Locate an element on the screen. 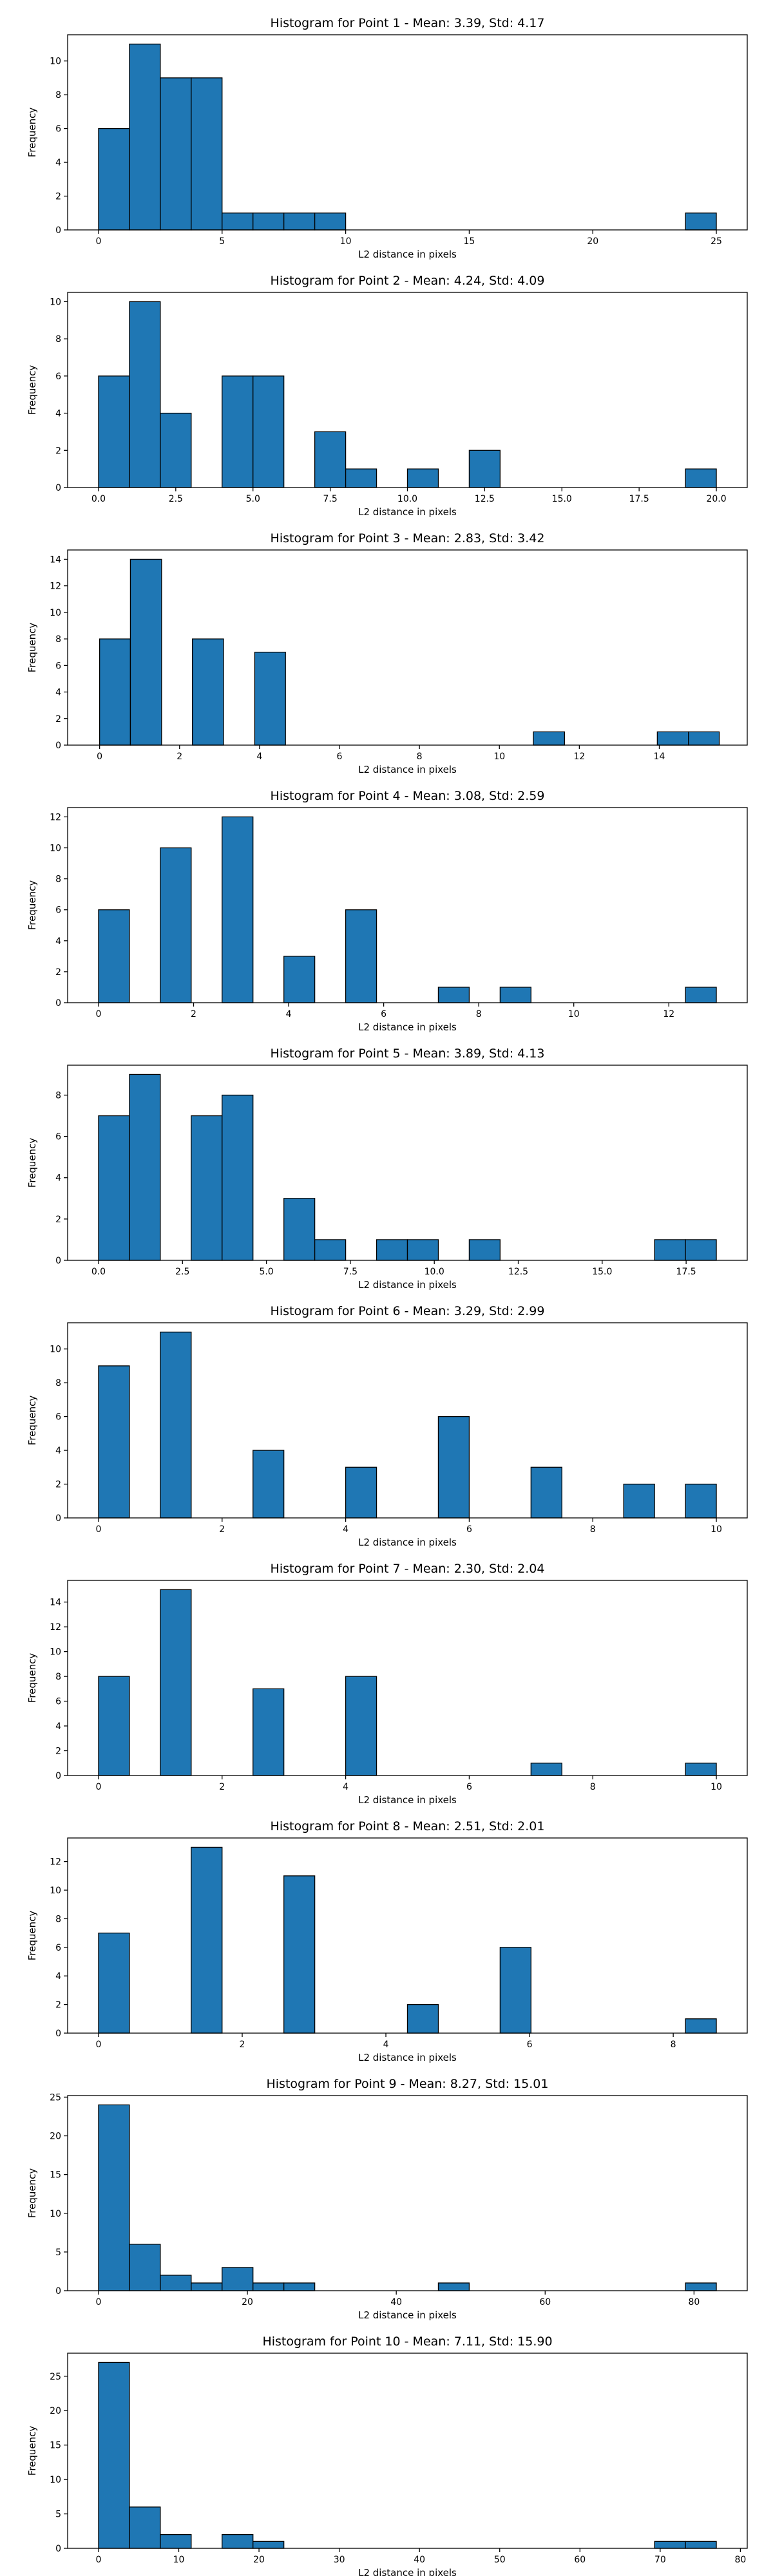 The image size is (773, 2576). x-tick-label: 5.0 is located at coordinates (266, 1272).